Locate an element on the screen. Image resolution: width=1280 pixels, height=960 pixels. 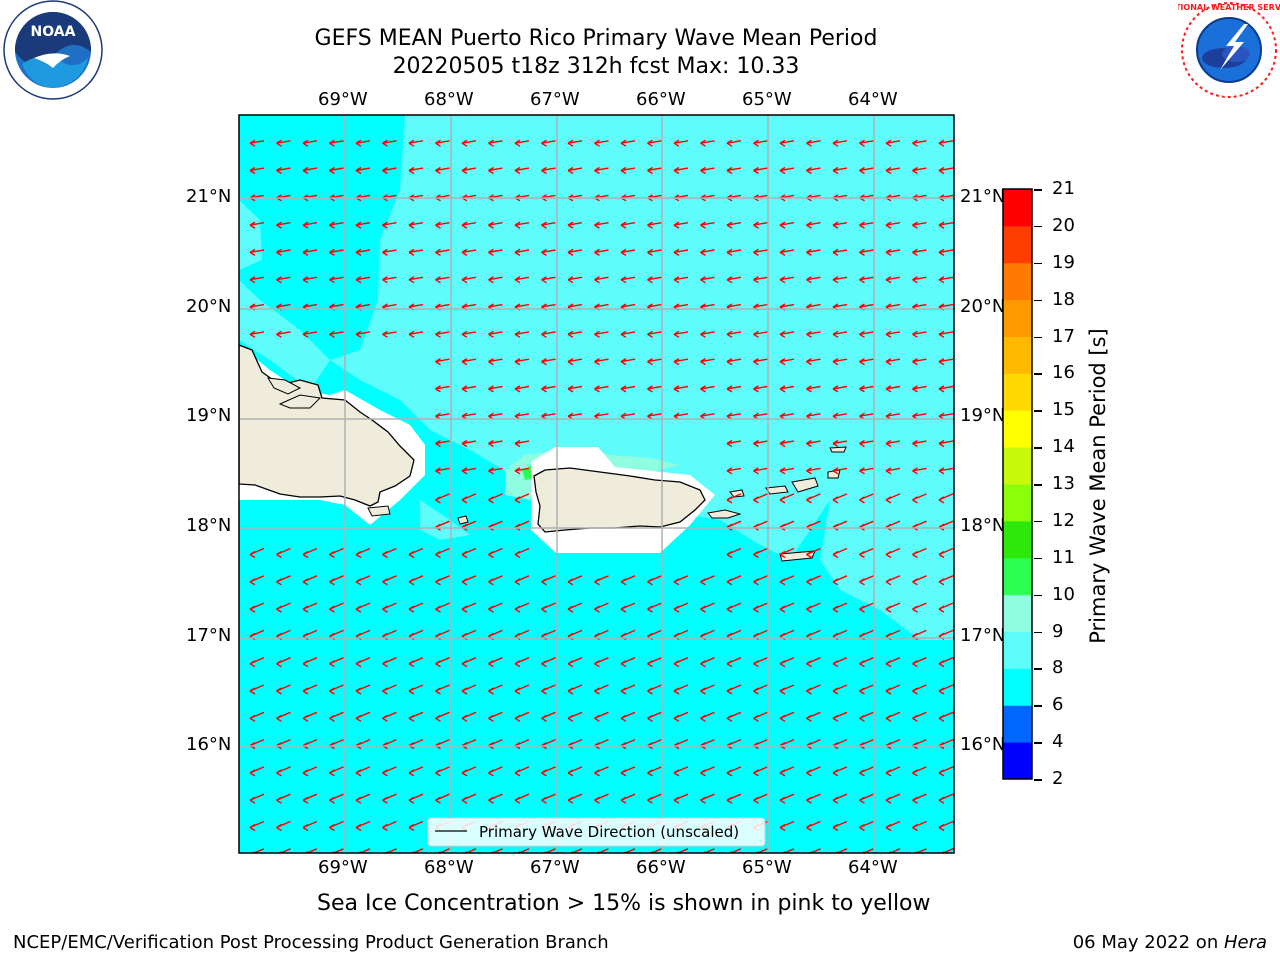
colorbar-tick-label: 21 is located at coordinates (1063, 188).